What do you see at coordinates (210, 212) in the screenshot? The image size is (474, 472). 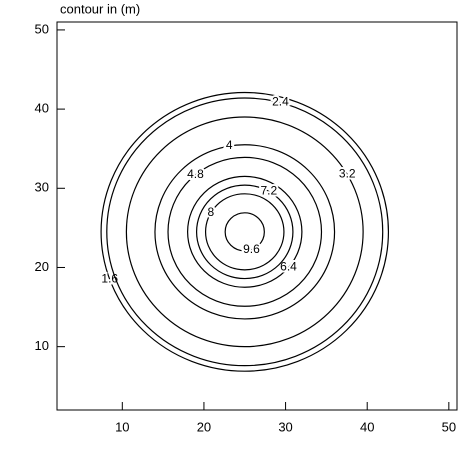 I see `contour-label: 8` at bounding box center [210, 212].